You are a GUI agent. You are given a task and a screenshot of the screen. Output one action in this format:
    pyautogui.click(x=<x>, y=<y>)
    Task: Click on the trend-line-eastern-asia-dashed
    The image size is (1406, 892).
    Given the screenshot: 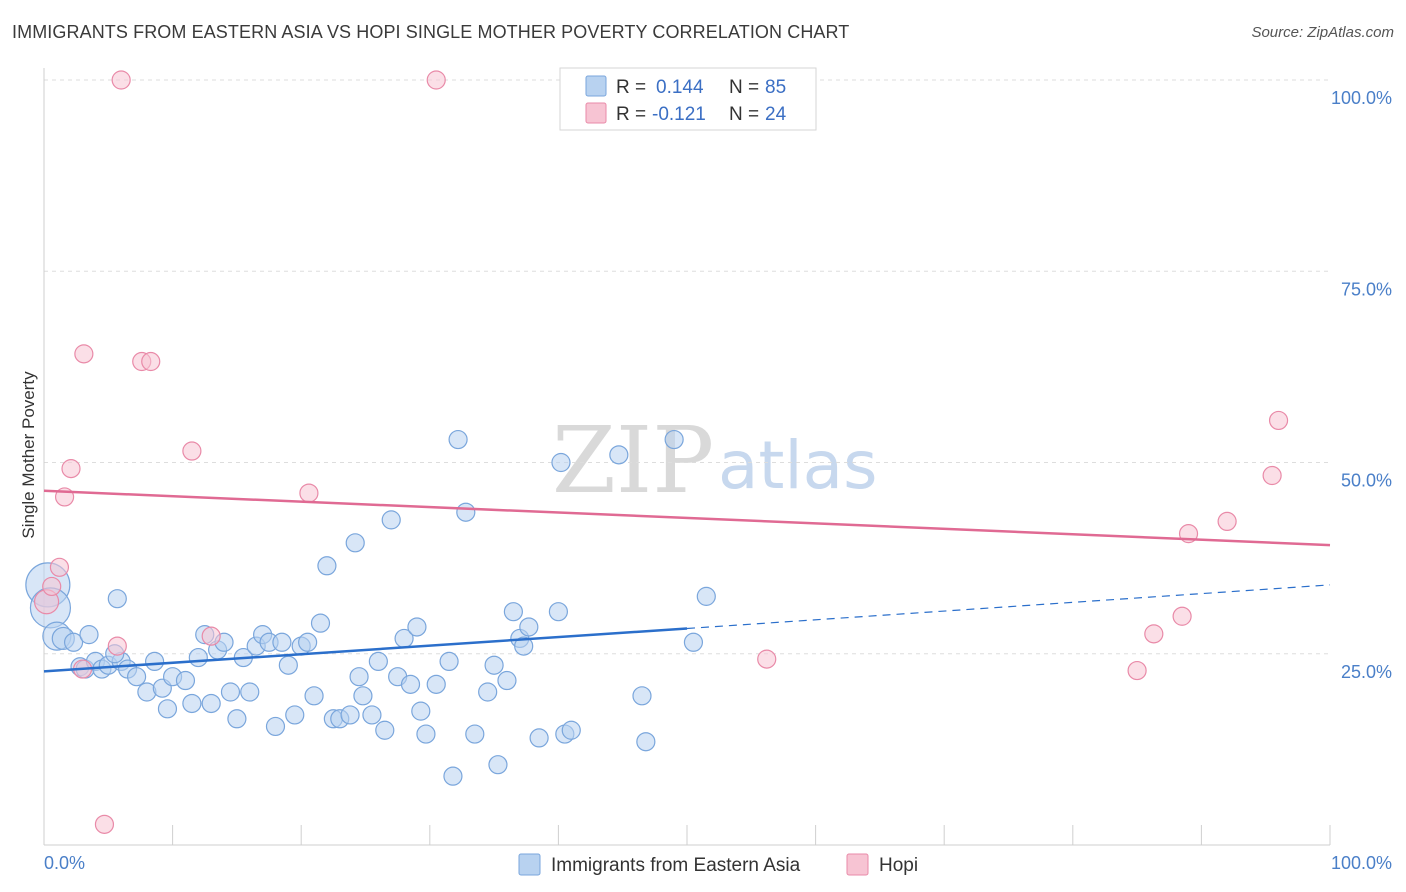 What is the action you would take?
    pyautogui.click(x=1008, y=607)
    